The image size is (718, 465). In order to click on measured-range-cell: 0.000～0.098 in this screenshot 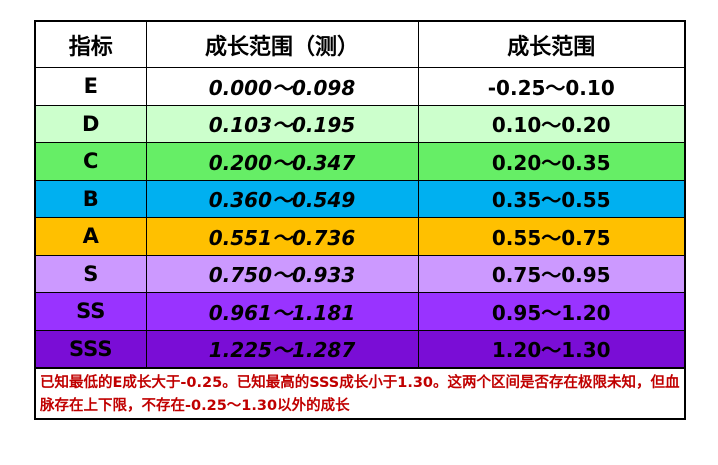, I will do `click(282, 86)`.